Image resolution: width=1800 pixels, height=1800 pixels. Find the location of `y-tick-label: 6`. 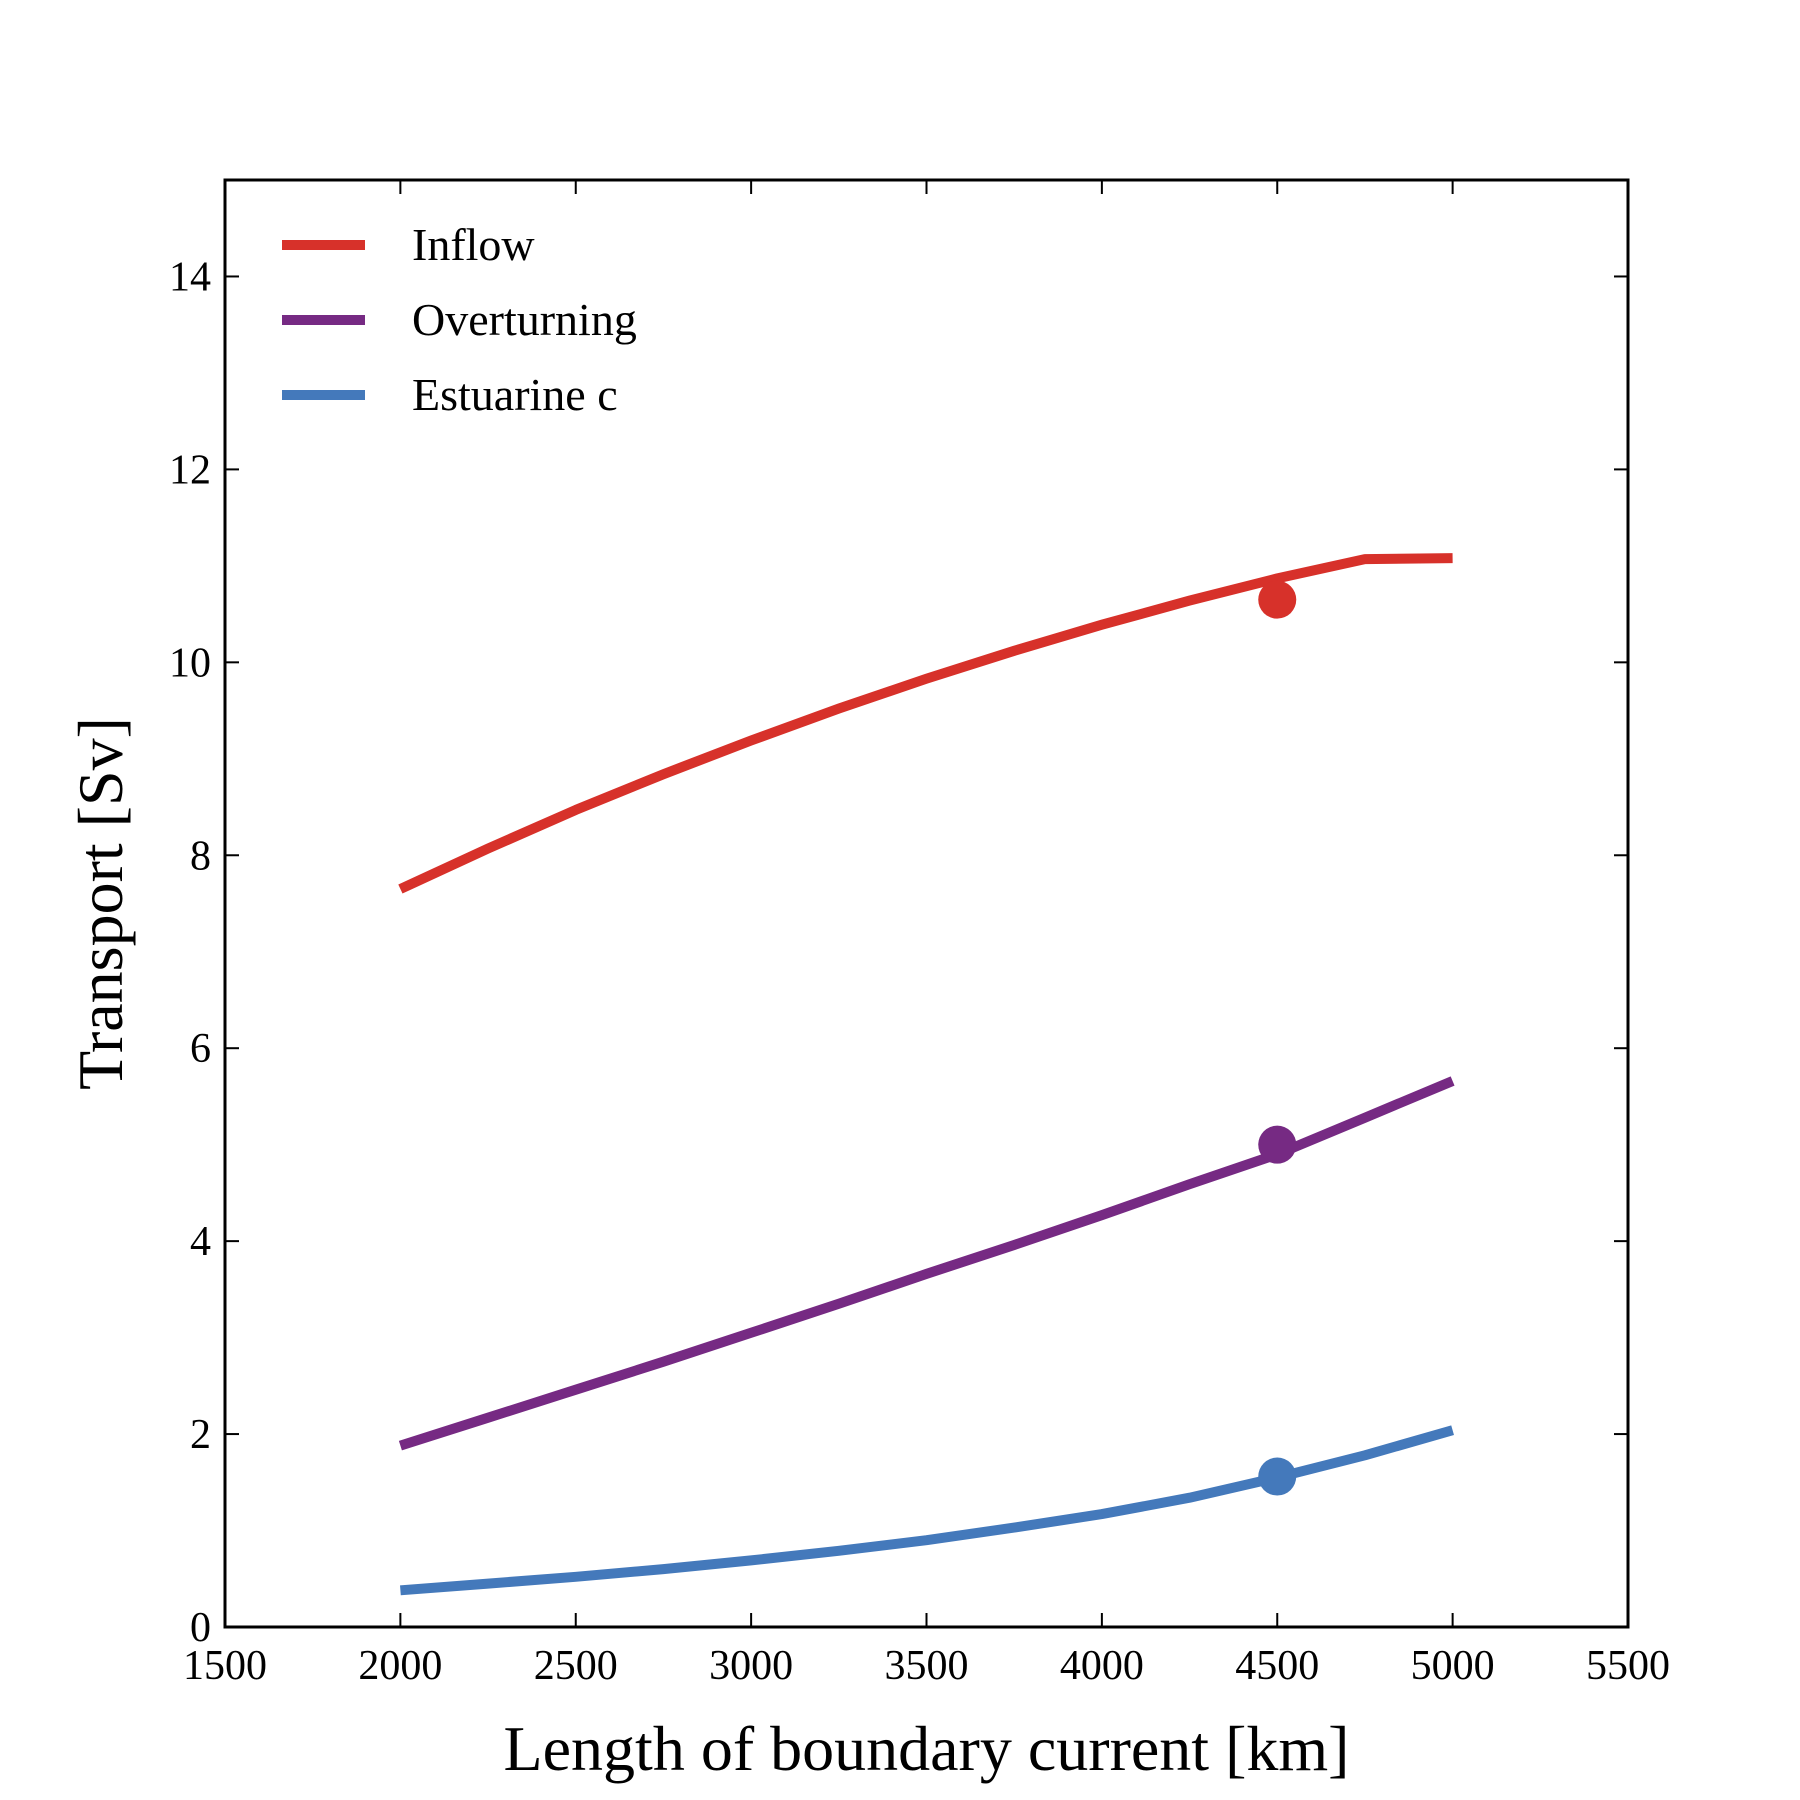

y-tick-label: 6 is located at coordinates (200, 1049).